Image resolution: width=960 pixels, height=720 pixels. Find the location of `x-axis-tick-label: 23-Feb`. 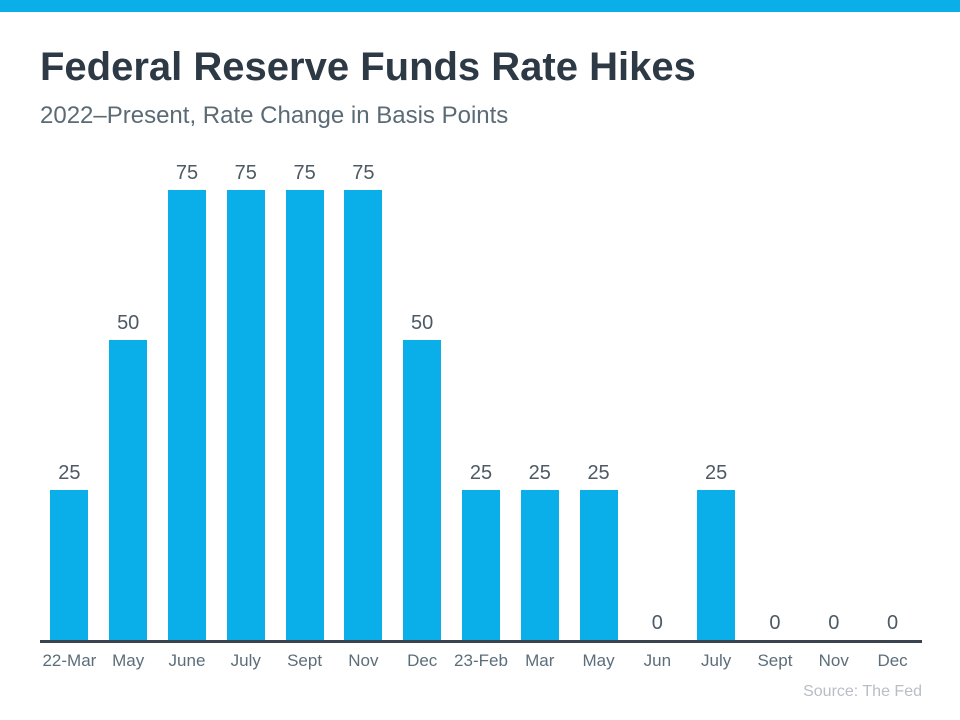

x-axis-tick-label: 23-Feb is located at coordinates (481, 660).